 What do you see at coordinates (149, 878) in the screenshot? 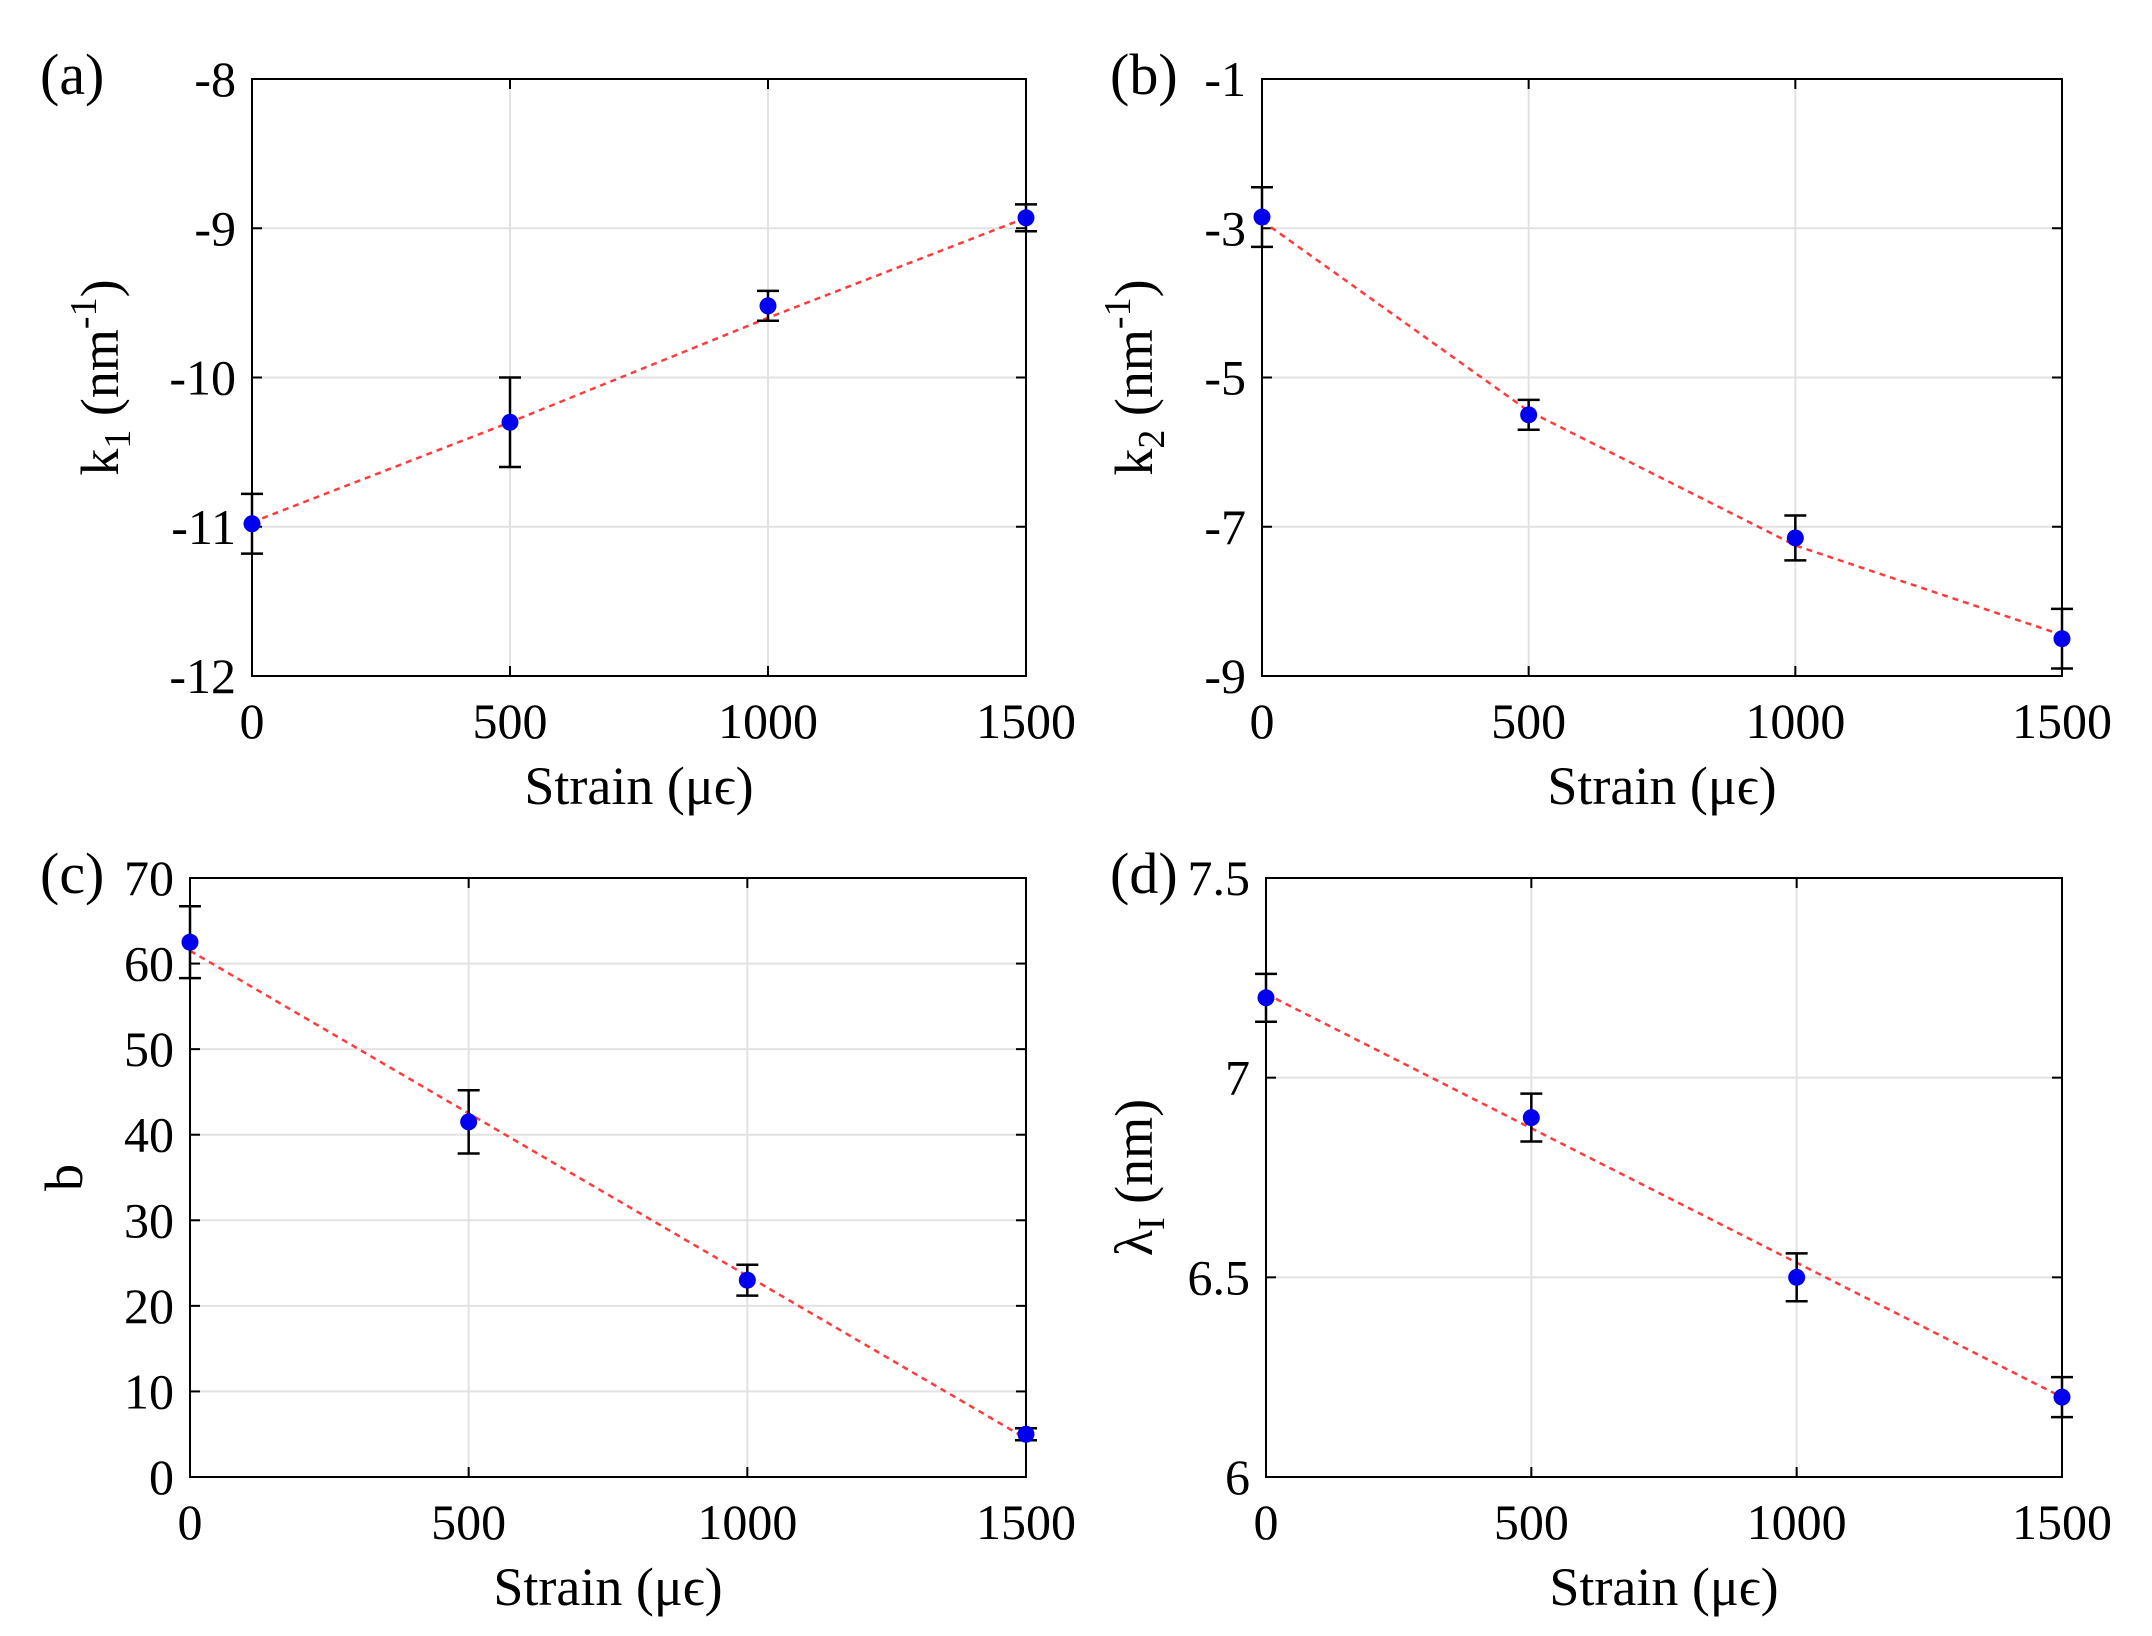
I see `y-tick-label: 70` at bounding box center [149, 878].